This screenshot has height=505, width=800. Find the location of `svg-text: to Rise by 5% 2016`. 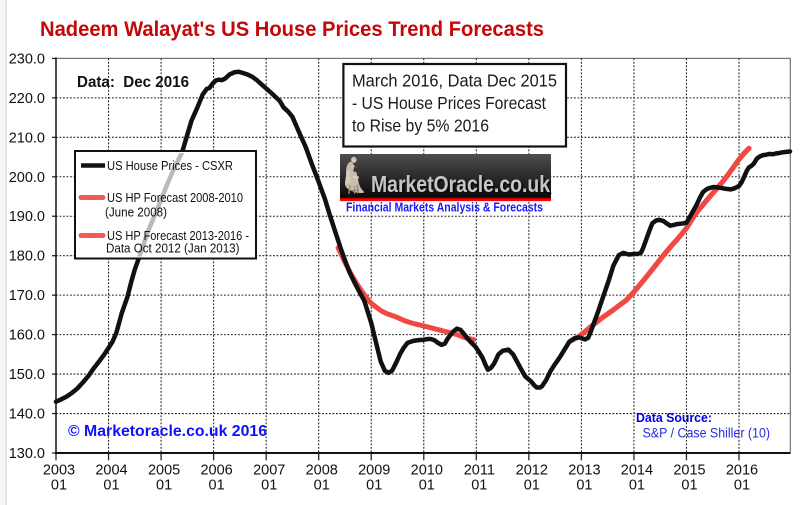

svg-text: to Rise by 5% 2016 is located at coordinates (420, 126).